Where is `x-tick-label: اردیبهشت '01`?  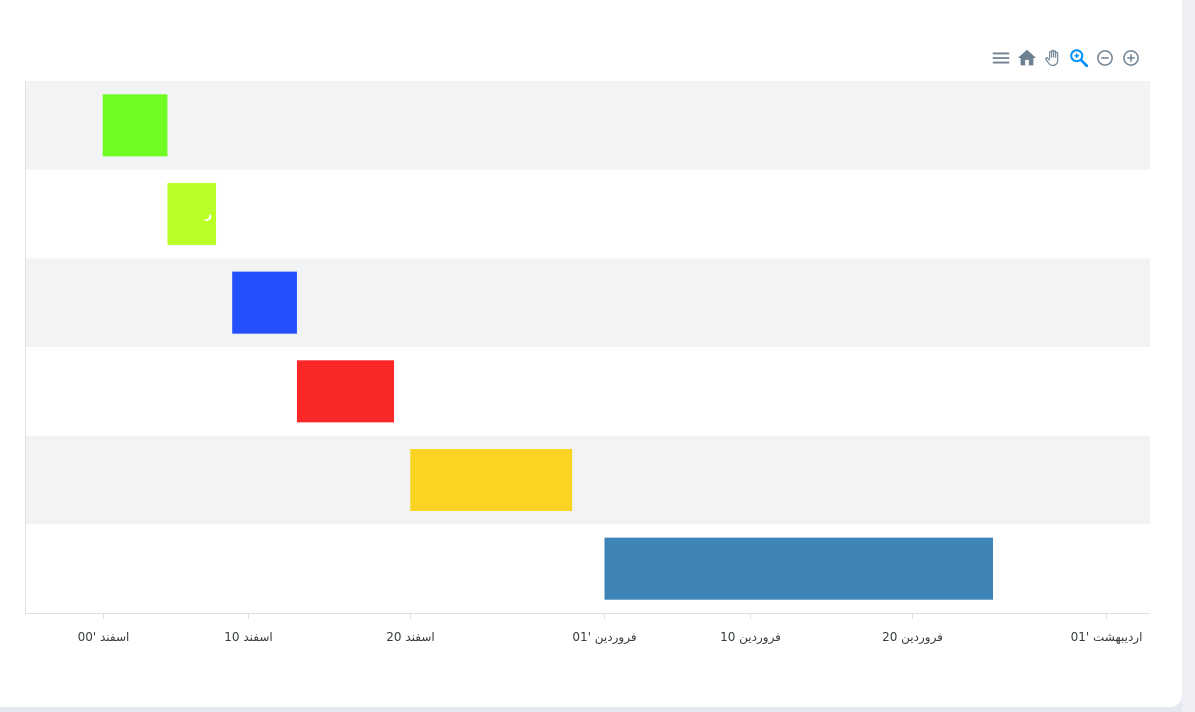 x-tick-label: اردیبهشت '01 is located at coordinates (1107, 637).